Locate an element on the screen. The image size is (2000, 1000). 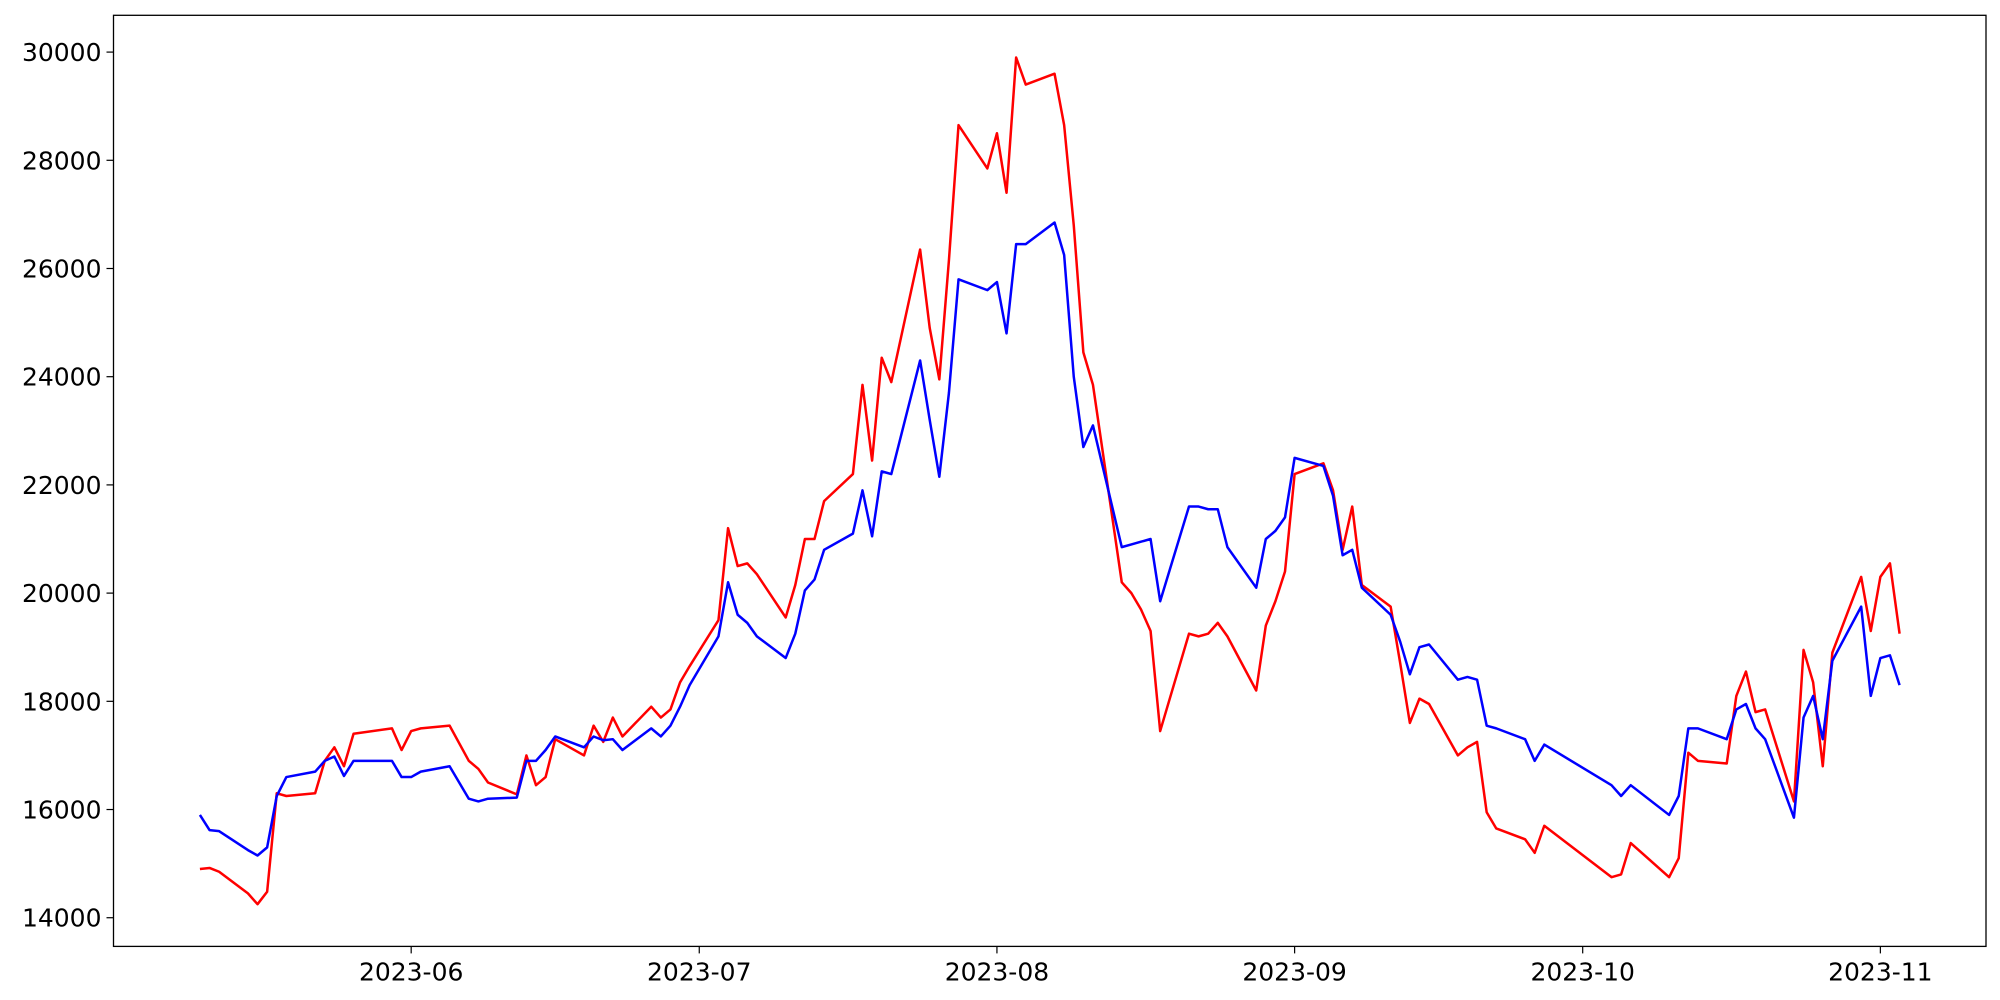
y-tick-label: 28000 is located at coordinates (62, 160).